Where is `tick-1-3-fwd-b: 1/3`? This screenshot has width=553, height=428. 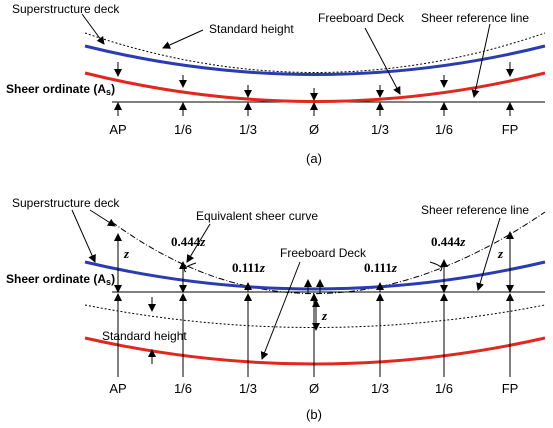
tick-1-3-fwd-b: 1/3 is located at coordinates (380, 388).